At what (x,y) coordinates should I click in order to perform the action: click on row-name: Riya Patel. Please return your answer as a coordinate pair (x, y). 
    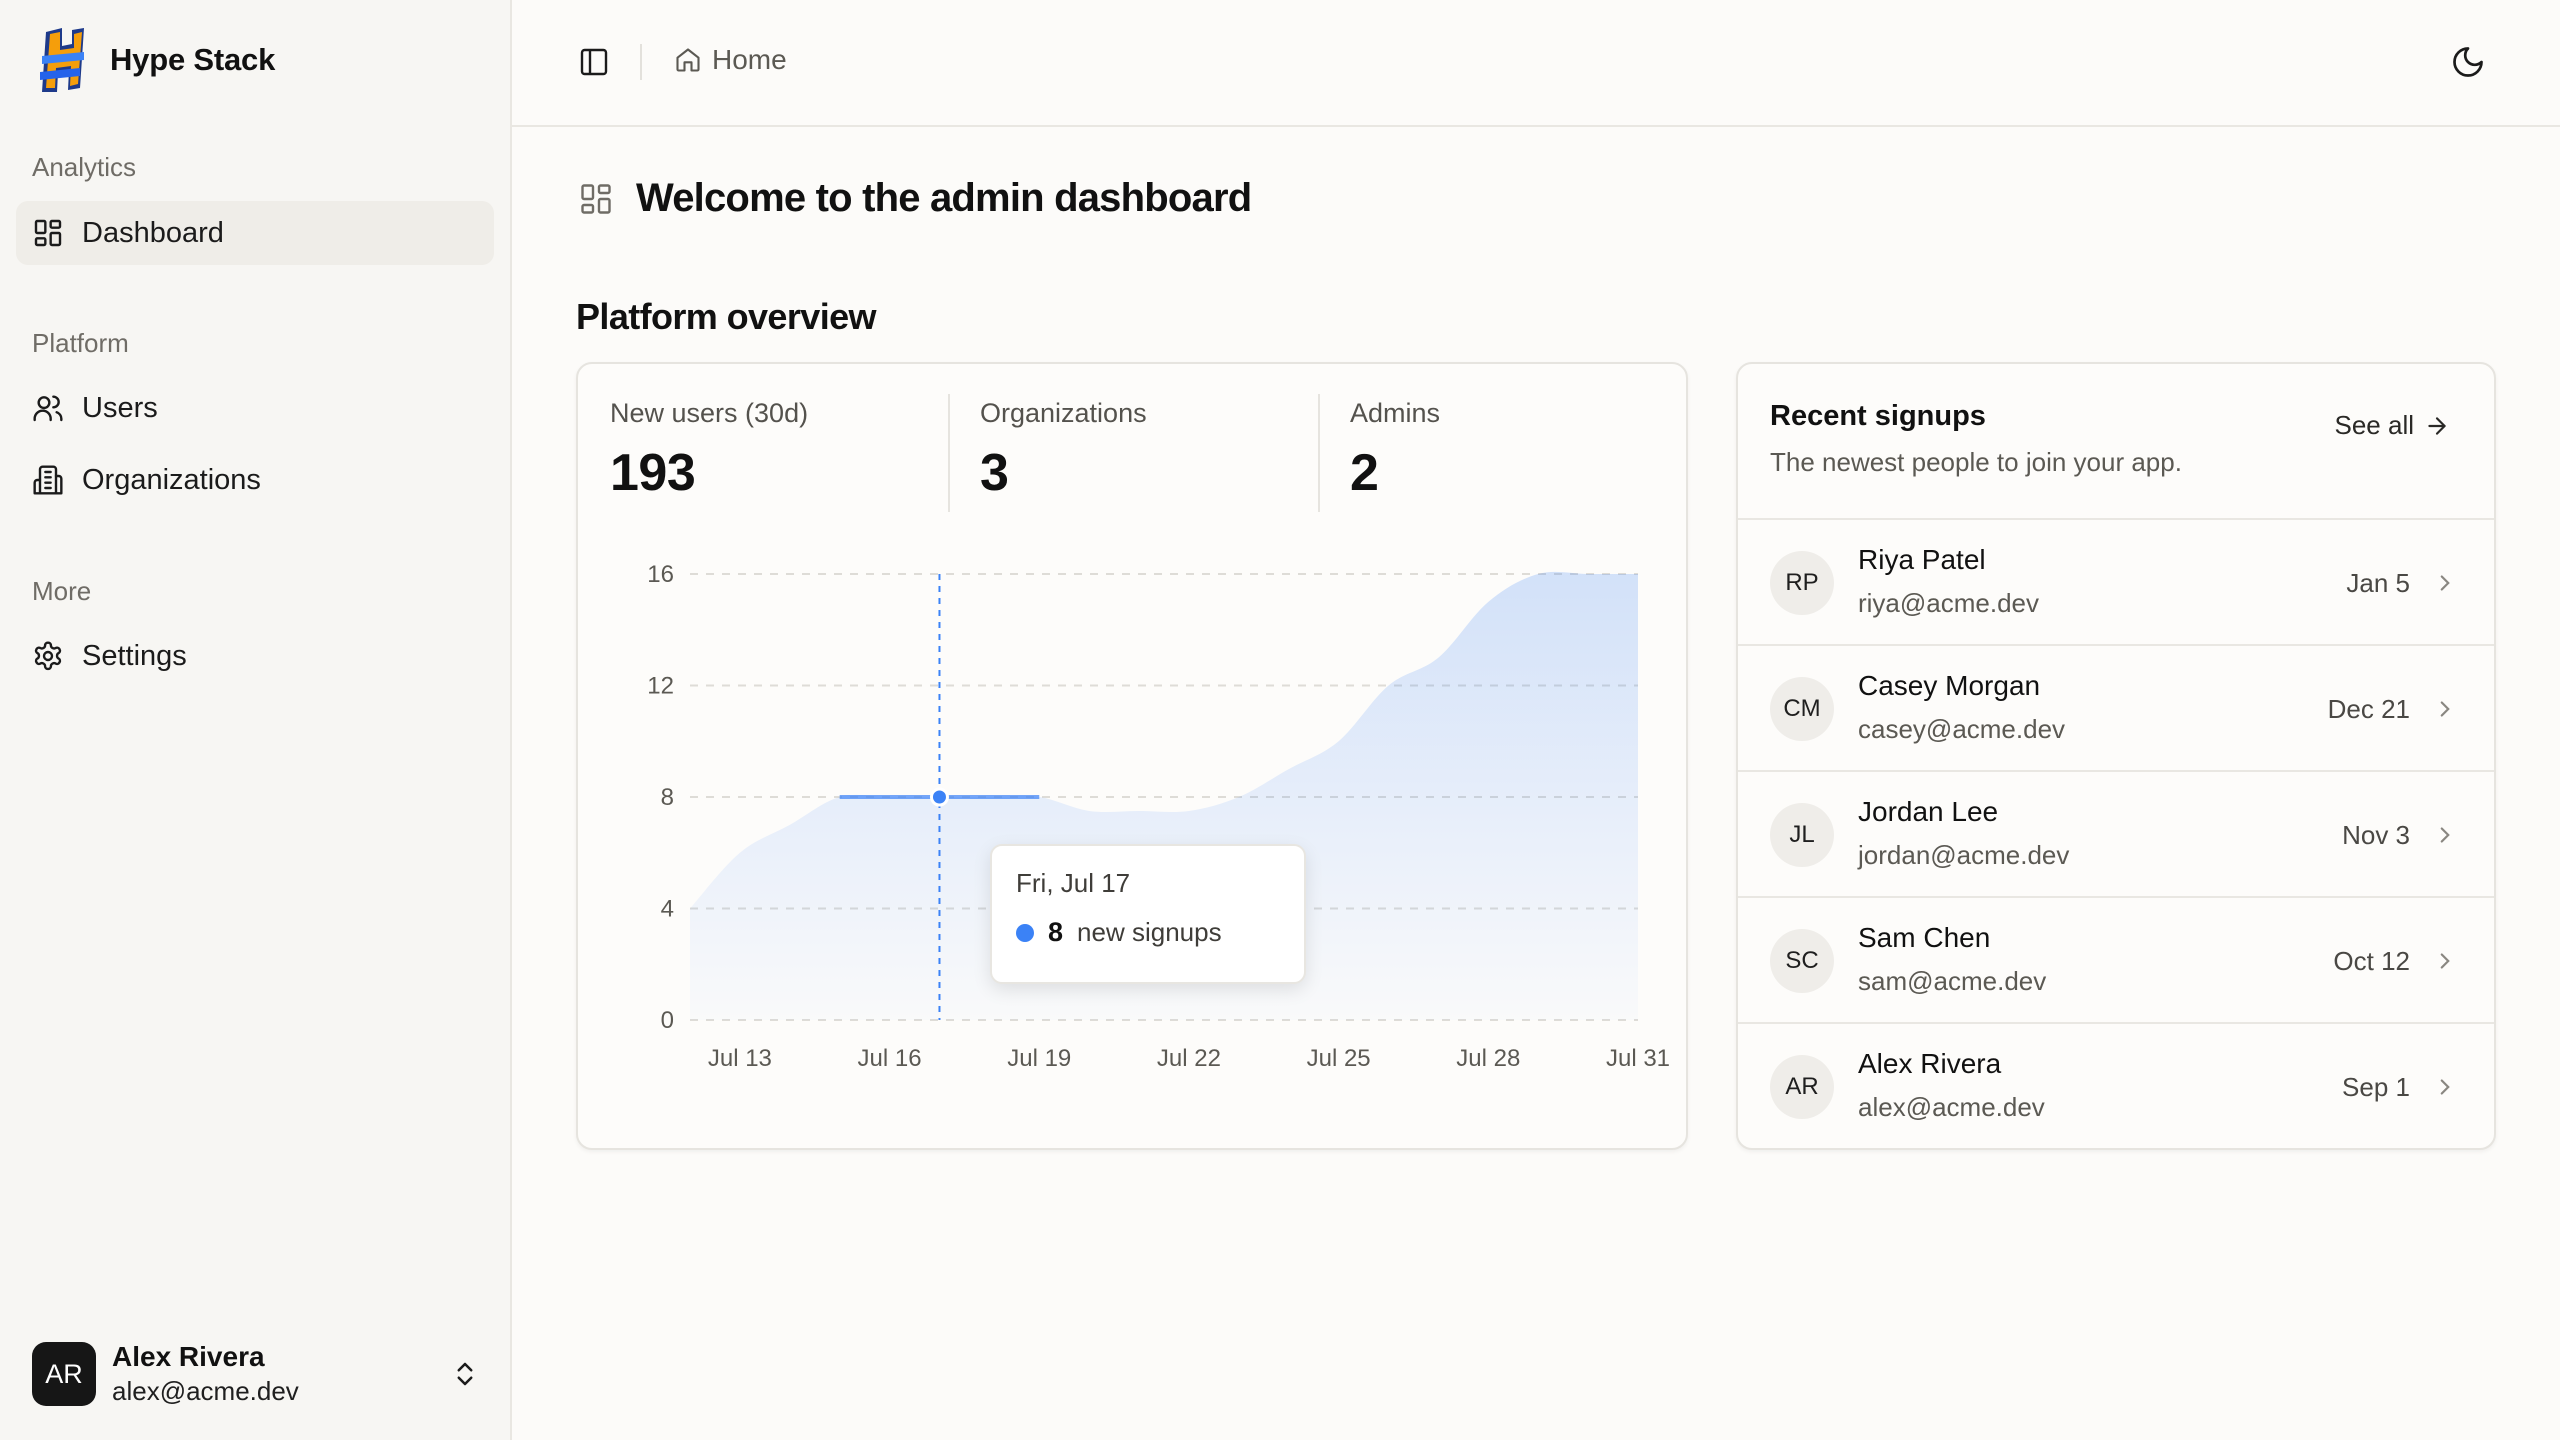
    Looking at the image, I should click on (1922, 559).